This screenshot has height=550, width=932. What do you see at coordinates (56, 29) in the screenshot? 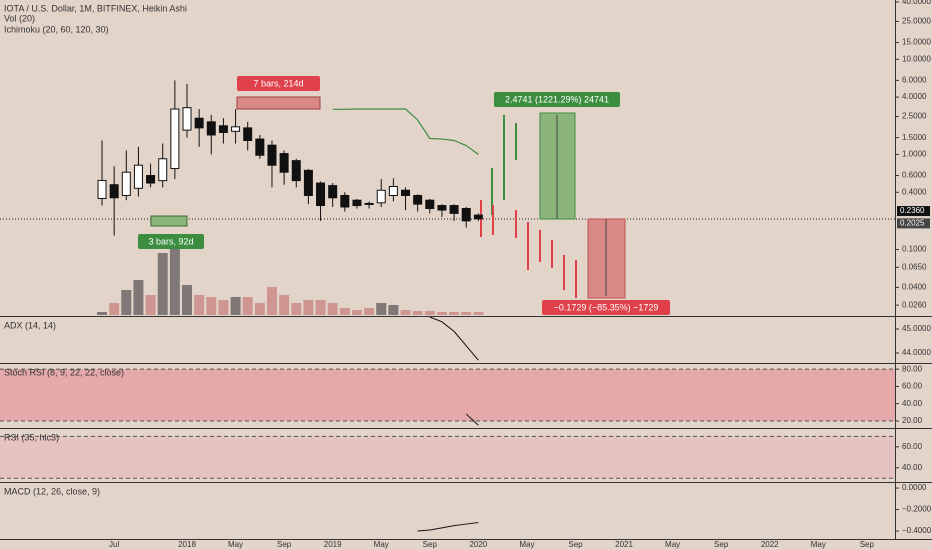
I see `indicator-title: Ichimoku (20, 60, 120, 30)` at bounding box center [56, 29].